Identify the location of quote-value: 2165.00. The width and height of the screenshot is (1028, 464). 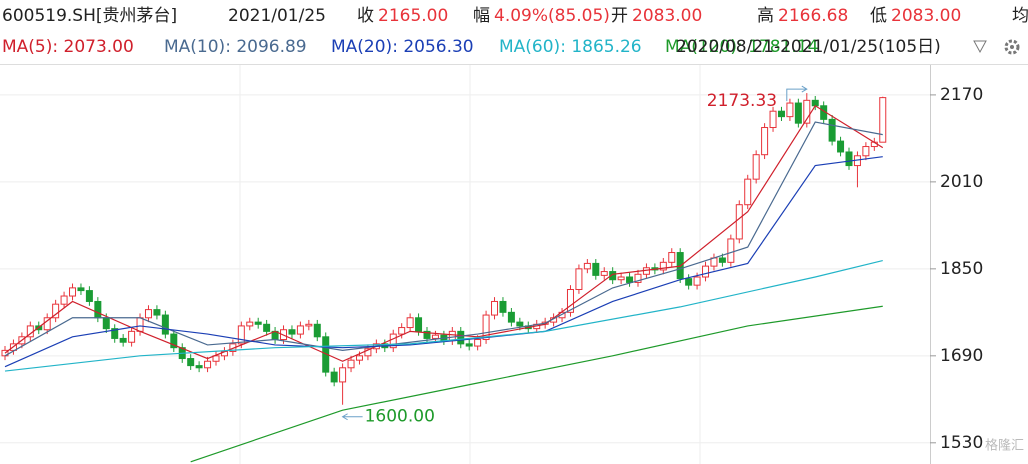
(413, 16).